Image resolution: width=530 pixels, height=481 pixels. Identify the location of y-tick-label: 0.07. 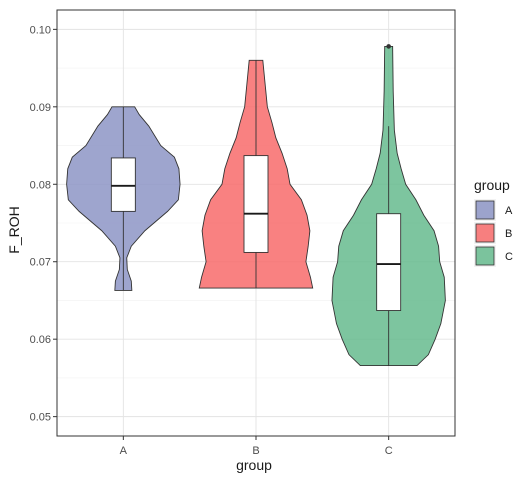
(40, 263).